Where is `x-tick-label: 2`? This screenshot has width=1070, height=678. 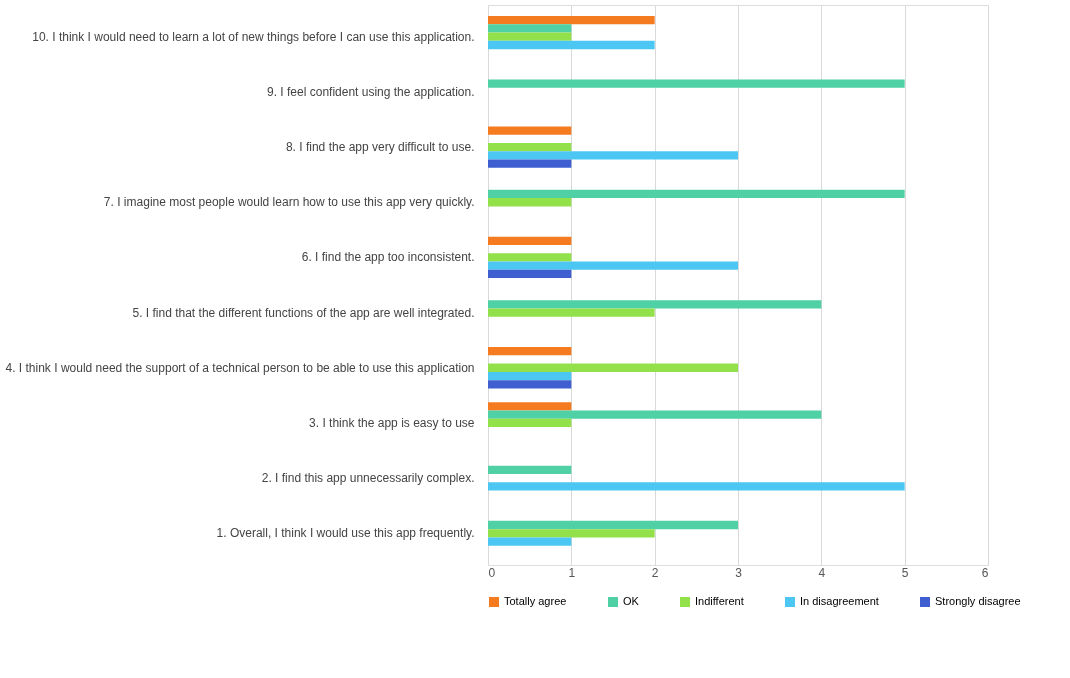 x-tick-label: 2 is located at coordinates (655, 572).